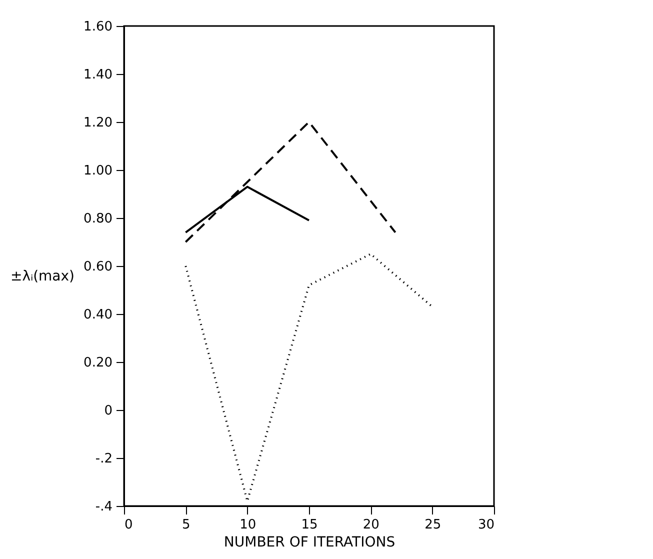 The image size is (653, 559). I want to click on y-tick-label: 0.60, so click(98, 267).